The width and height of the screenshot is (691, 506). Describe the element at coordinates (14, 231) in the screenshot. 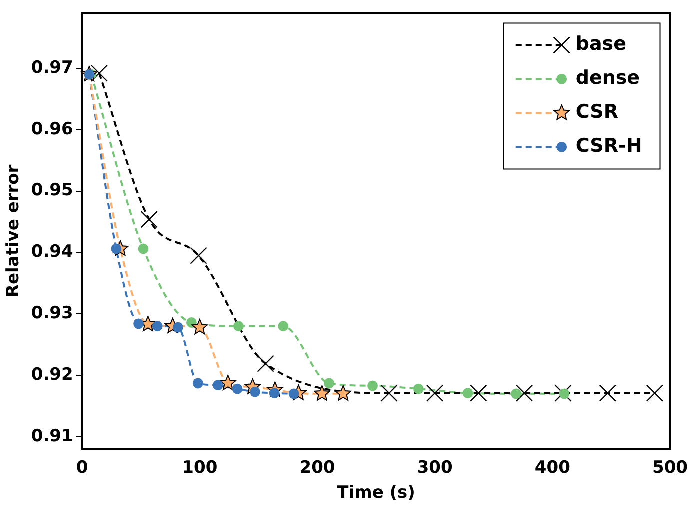

I see `y-axis-title: Relative error` at that location.